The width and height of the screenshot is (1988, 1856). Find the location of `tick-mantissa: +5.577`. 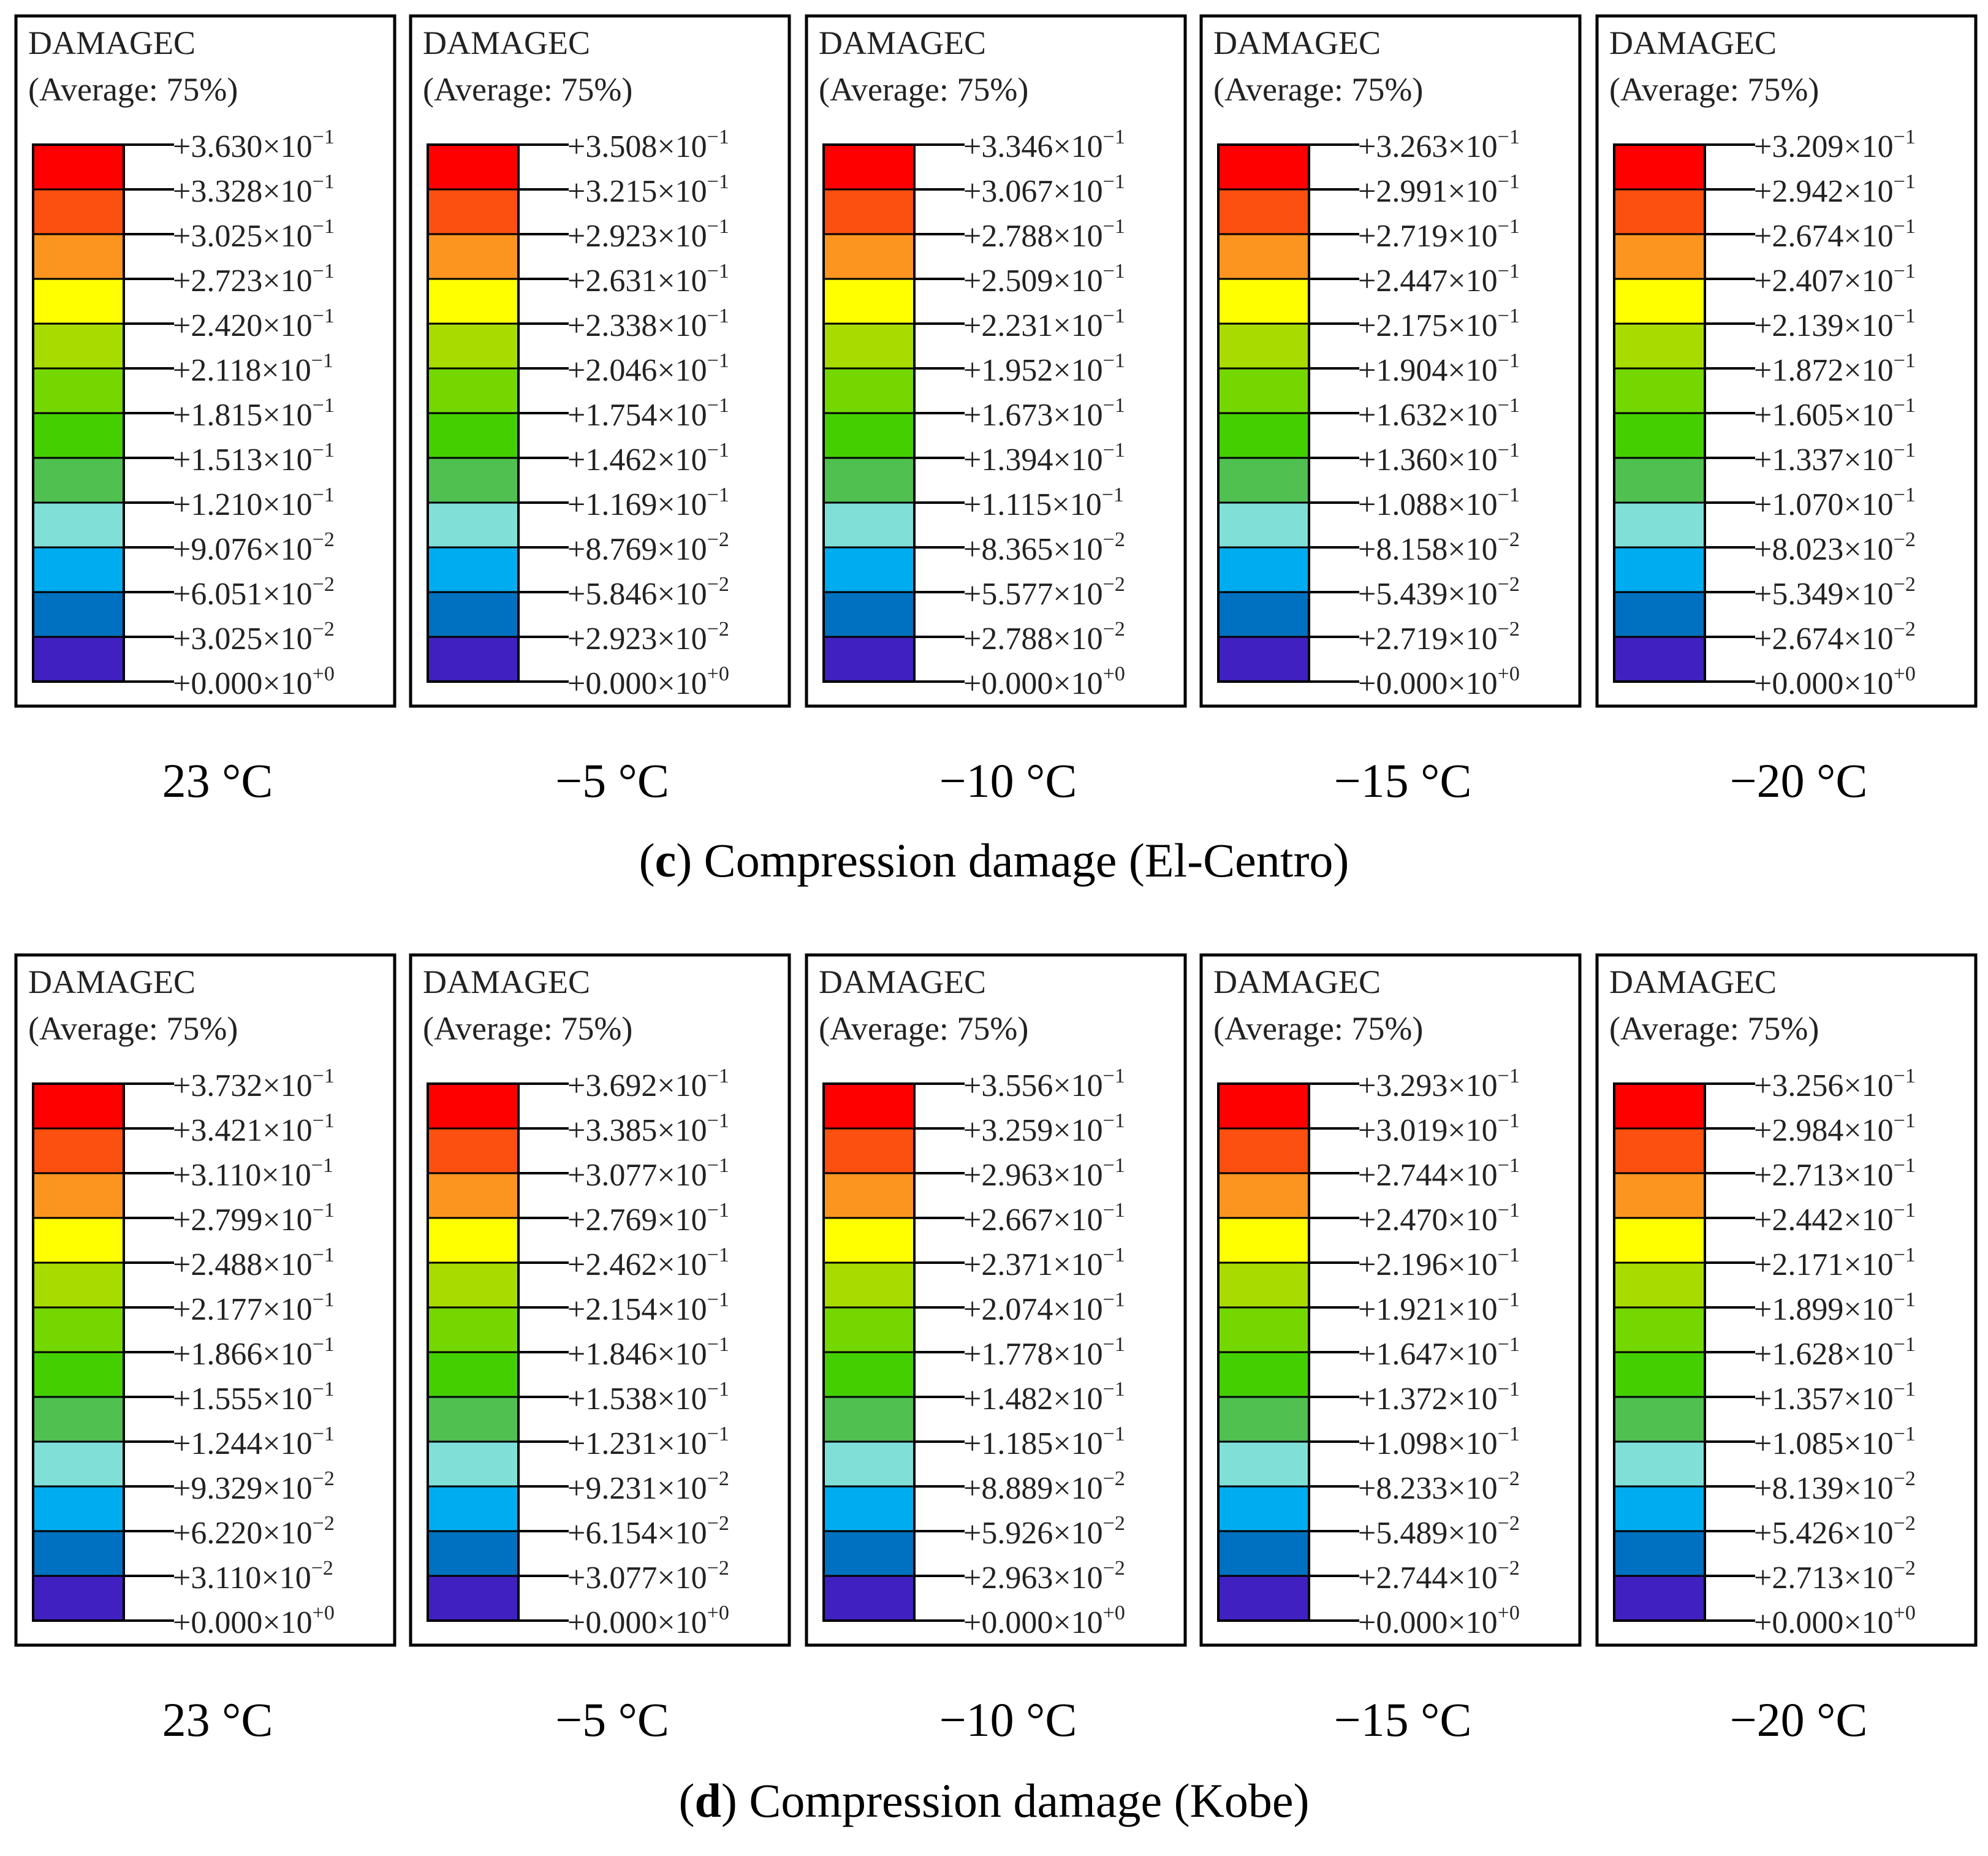

tick-mantissa: +5.577 is located at coordinates (1008, 594).